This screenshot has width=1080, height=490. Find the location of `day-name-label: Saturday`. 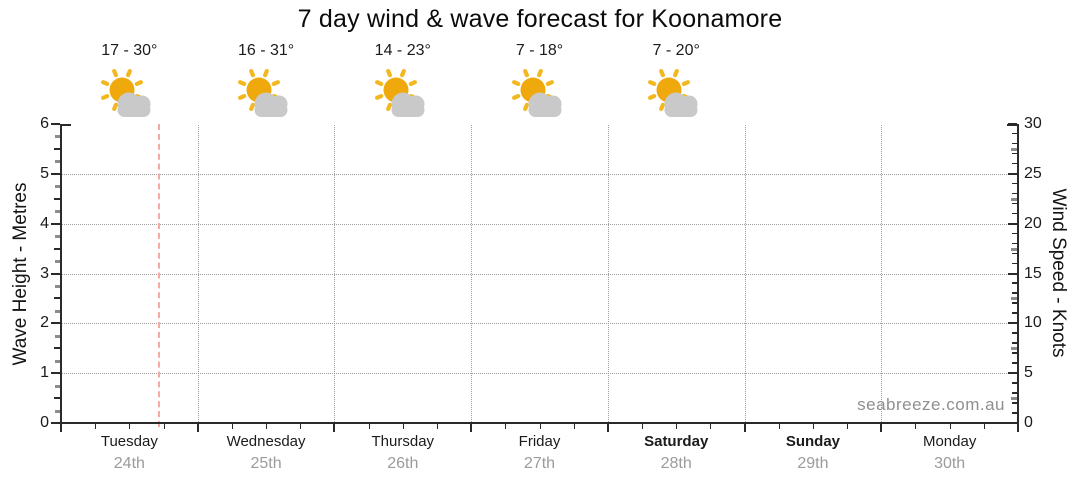

day-name-label: Saturday is located at coordinates (676, 441).